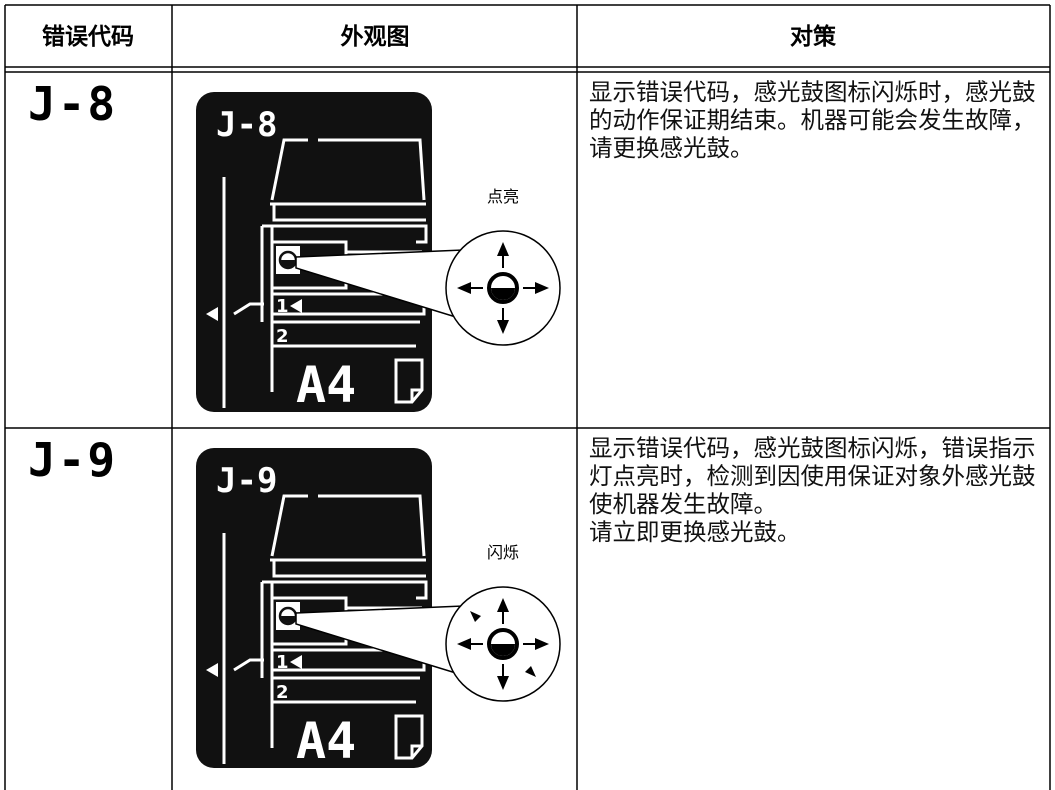  I want to click on header-cell: 错误代码, so click(88, 36).